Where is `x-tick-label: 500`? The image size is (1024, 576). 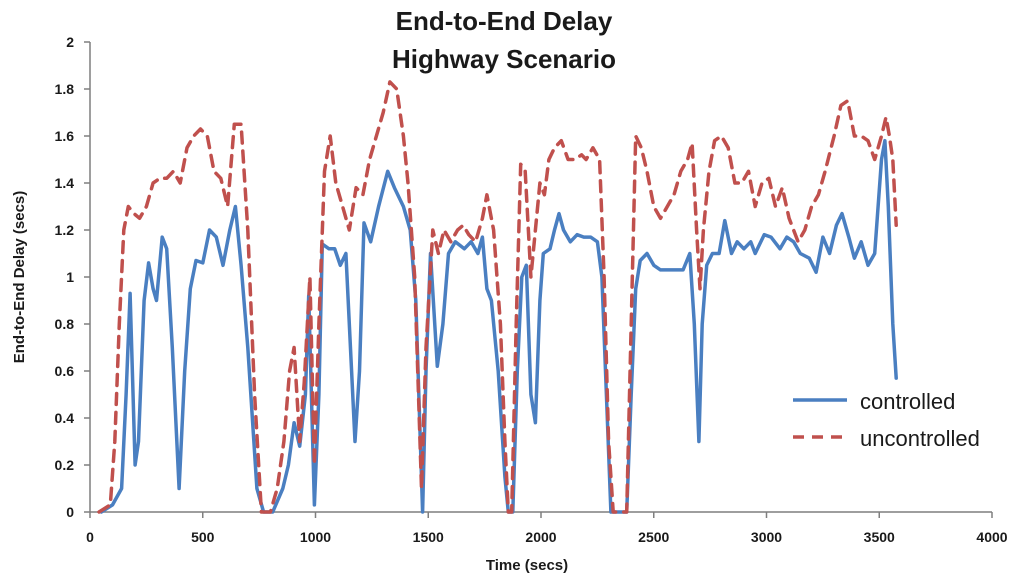 x-tick-label: 500 is located at coordinates (203, 537).